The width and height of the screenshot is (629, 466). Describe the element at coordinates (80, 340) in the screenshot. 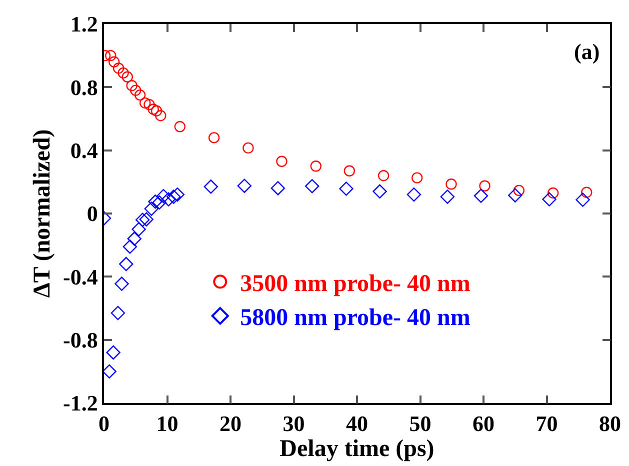

I see `y-tick-label: -0.8` at that location.